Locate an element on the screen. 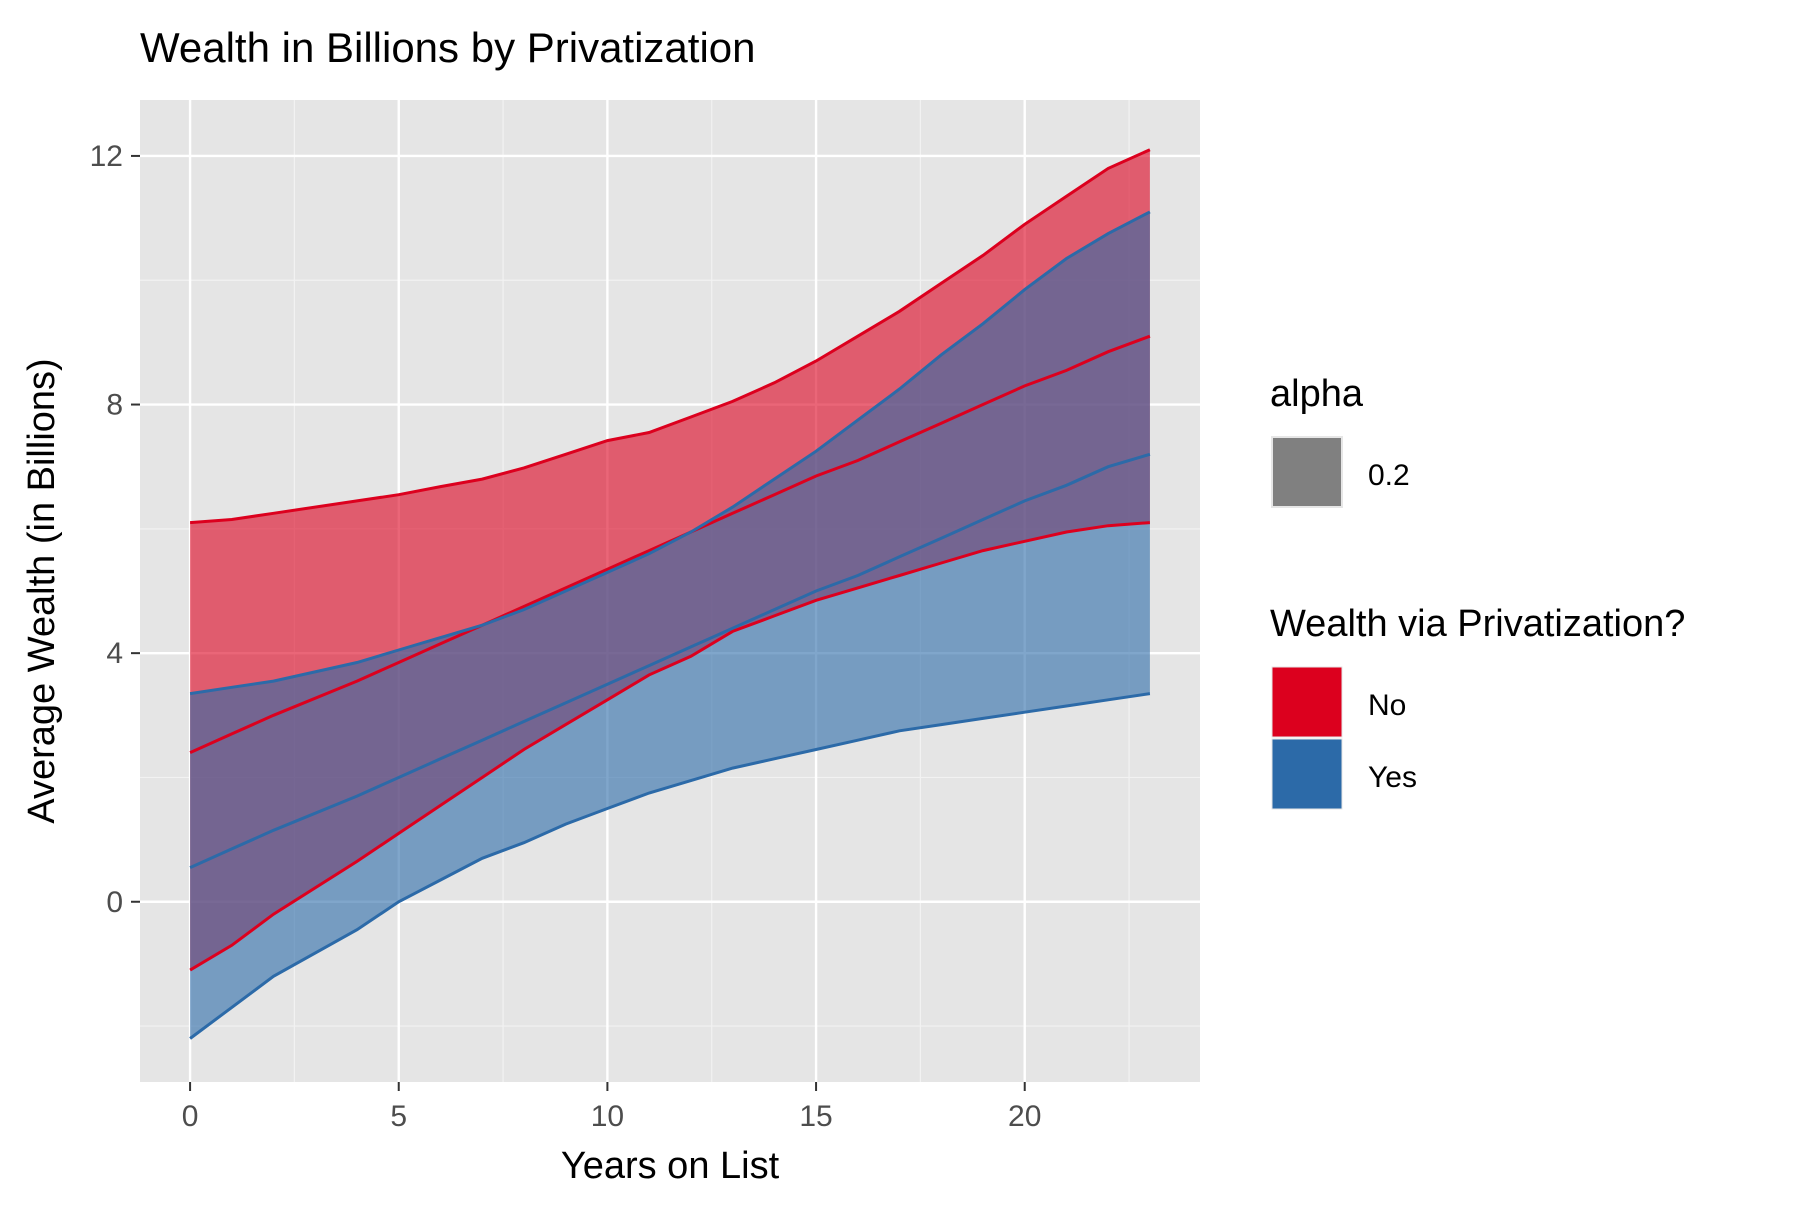  legend-alpha-label: 0.2 is located at coordinates (1389, 475).